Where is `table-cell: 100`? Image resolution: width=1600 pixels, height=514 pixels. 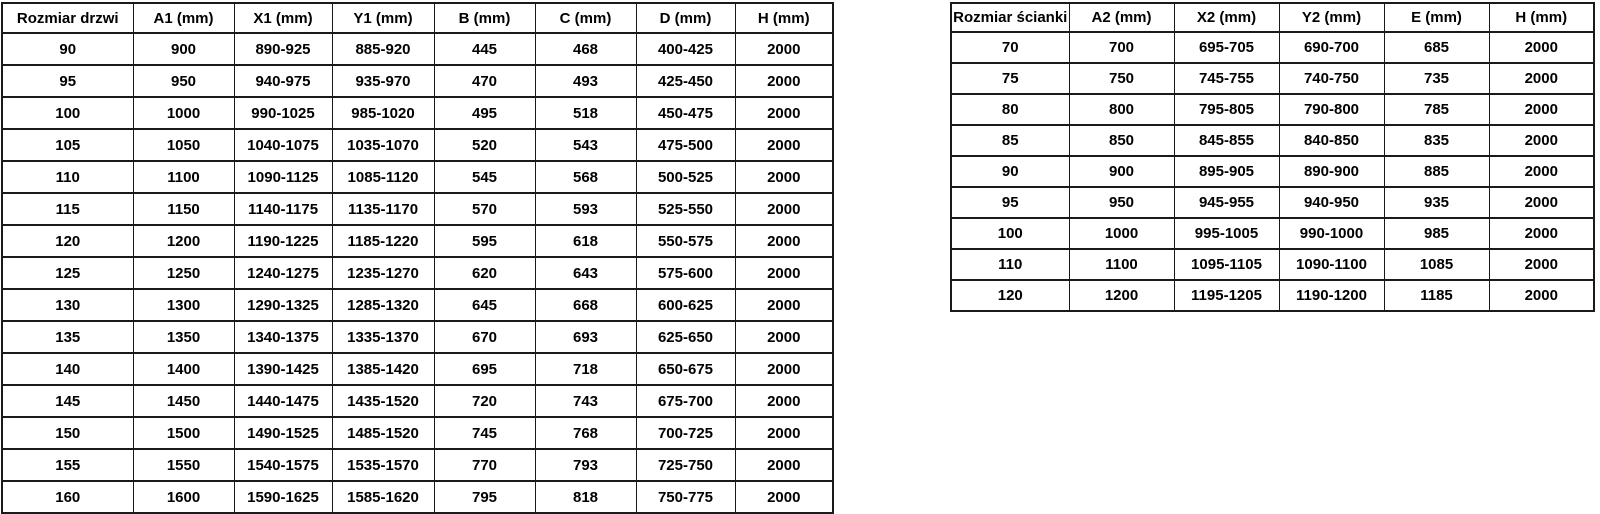
table-cell: 100 is located at coordinates (1010, 233).